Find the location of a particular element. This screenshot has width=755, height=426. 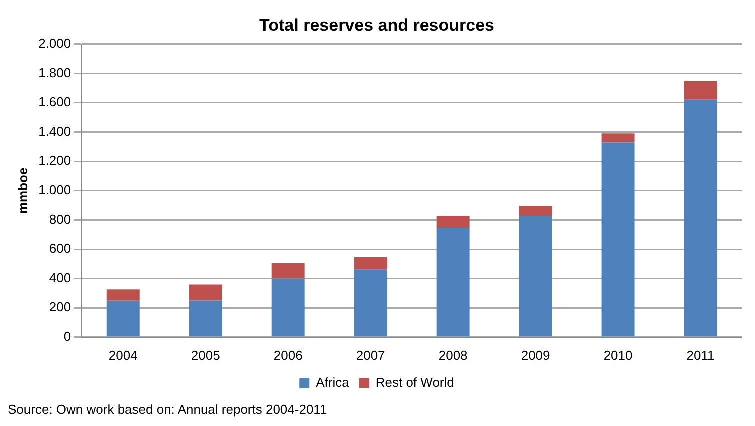

x-tick-label: 2011 is located at coordinates (700, 355).